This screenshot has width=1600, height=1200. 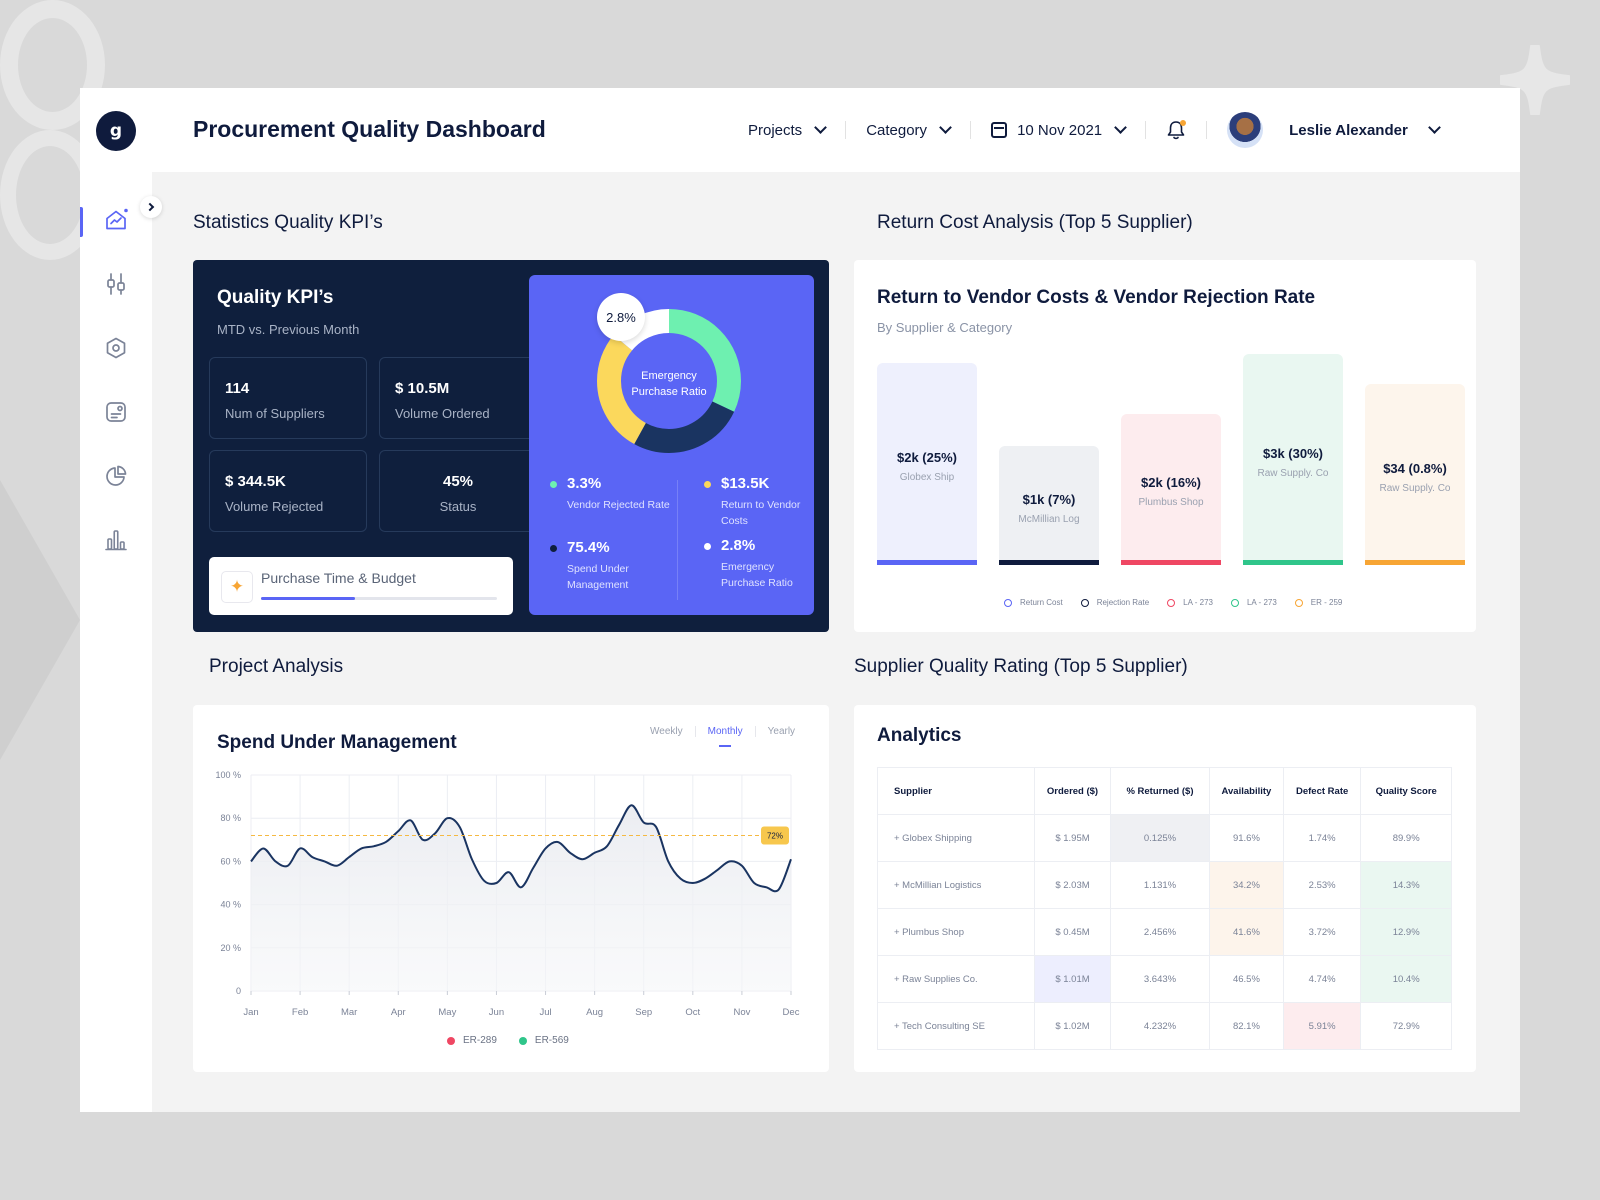 I want to click on legend-label: ER-289, so click(x=480, y=1040).